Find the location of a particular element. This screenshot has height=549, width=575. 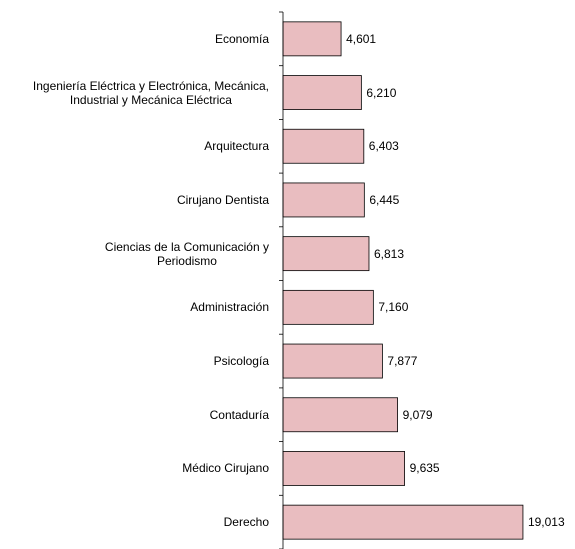

value-label: 6,813 is located at coordinates (388, 253).